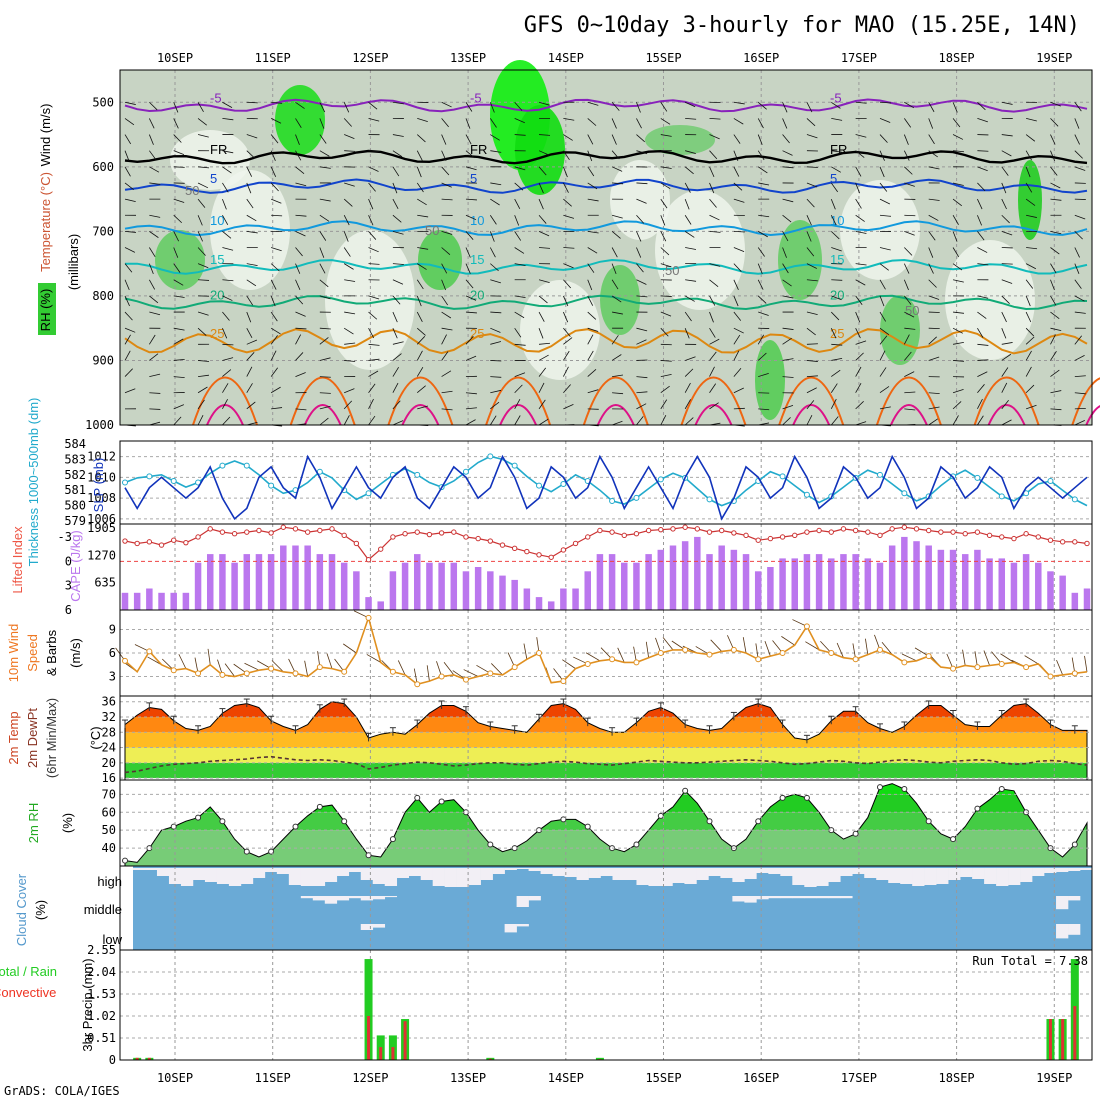  I want to click on slp-tick: 1012, so click(101, 457).